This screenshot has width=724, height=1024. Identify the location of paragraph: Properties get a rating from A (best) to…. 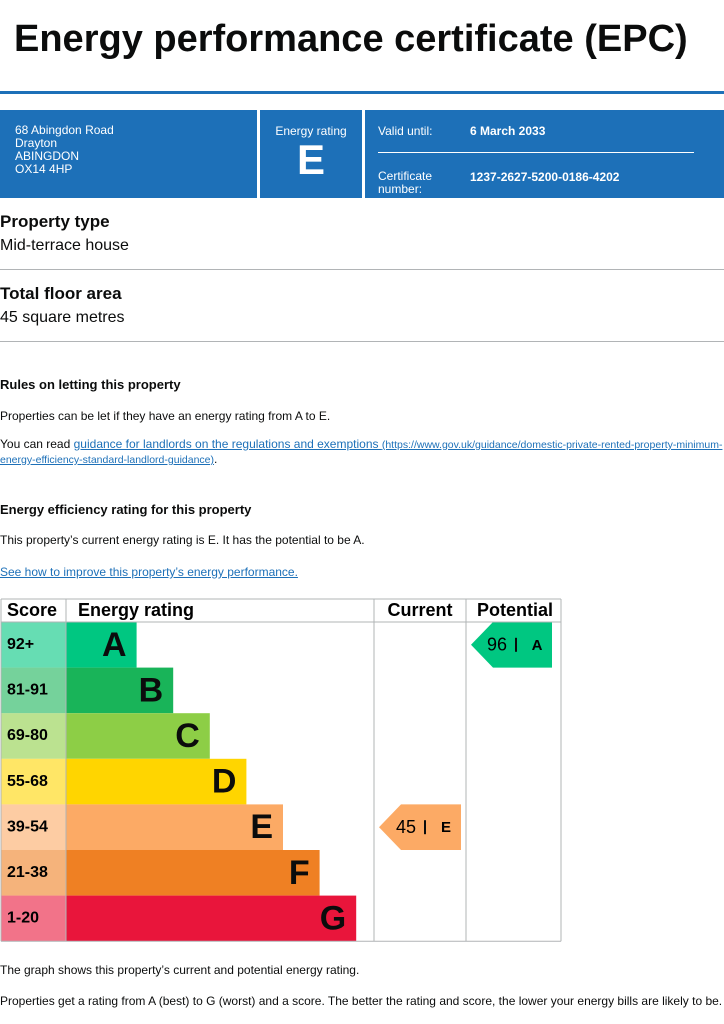
(361, 1001).